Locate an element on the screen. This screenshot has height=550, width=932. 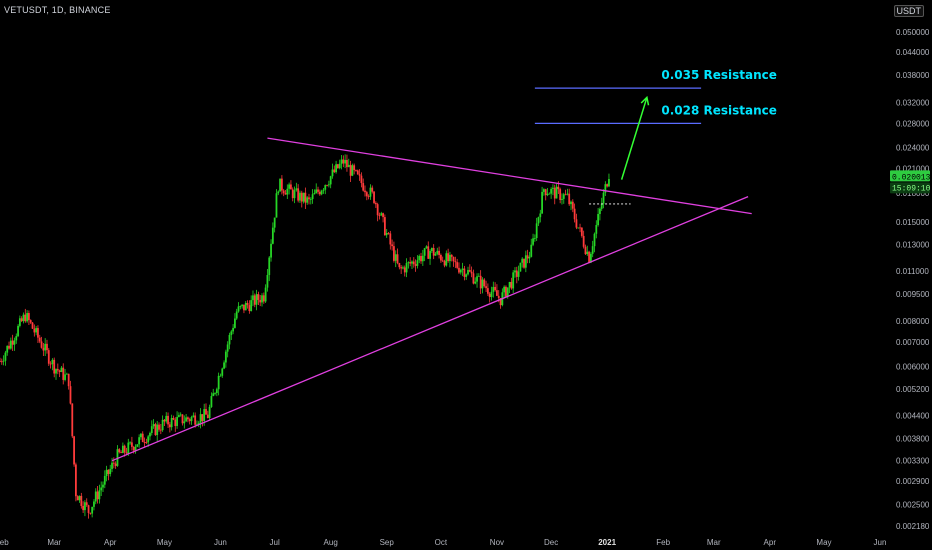
y-tick-label: 0.011000 is located at coordinates (912, 271).